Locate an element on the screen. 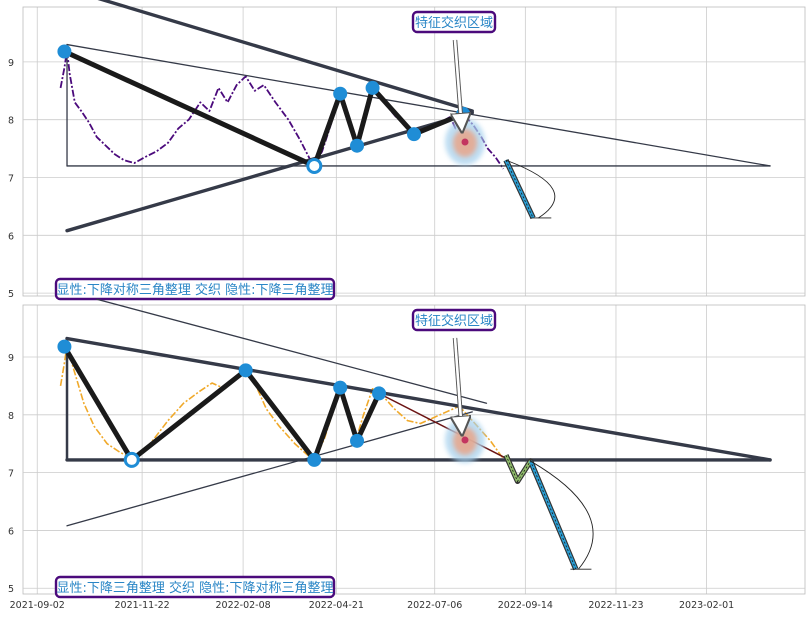 This screenshot has width=811, height=617. price-series-line is located at coordinates (283, 403).